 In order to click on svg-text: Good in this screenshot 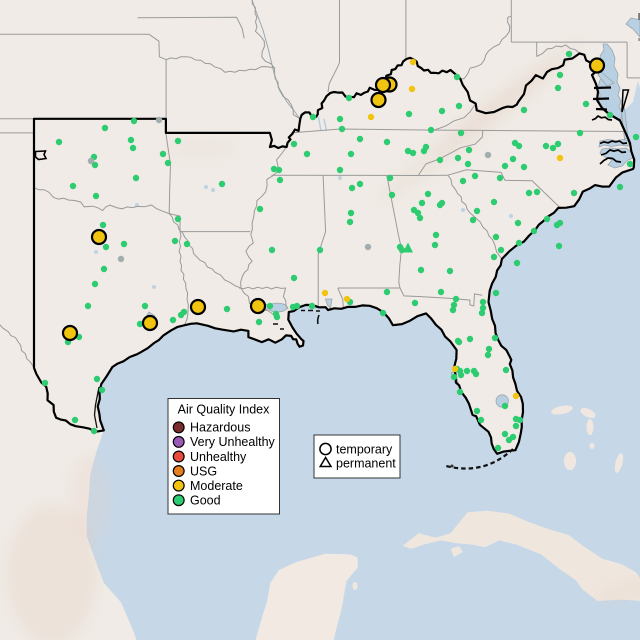, I will do `click(205, 501)`.